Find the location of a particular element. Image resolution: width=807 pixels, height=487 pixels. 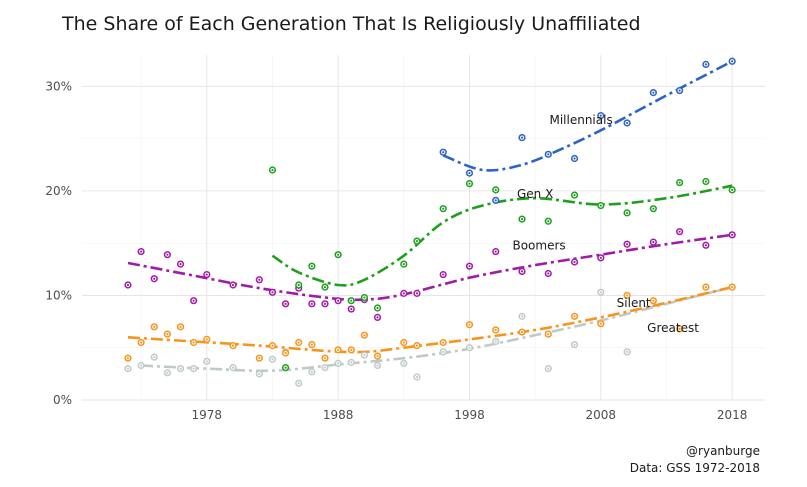

caption-author: @ryanburge is located at coordinates (723, 451).